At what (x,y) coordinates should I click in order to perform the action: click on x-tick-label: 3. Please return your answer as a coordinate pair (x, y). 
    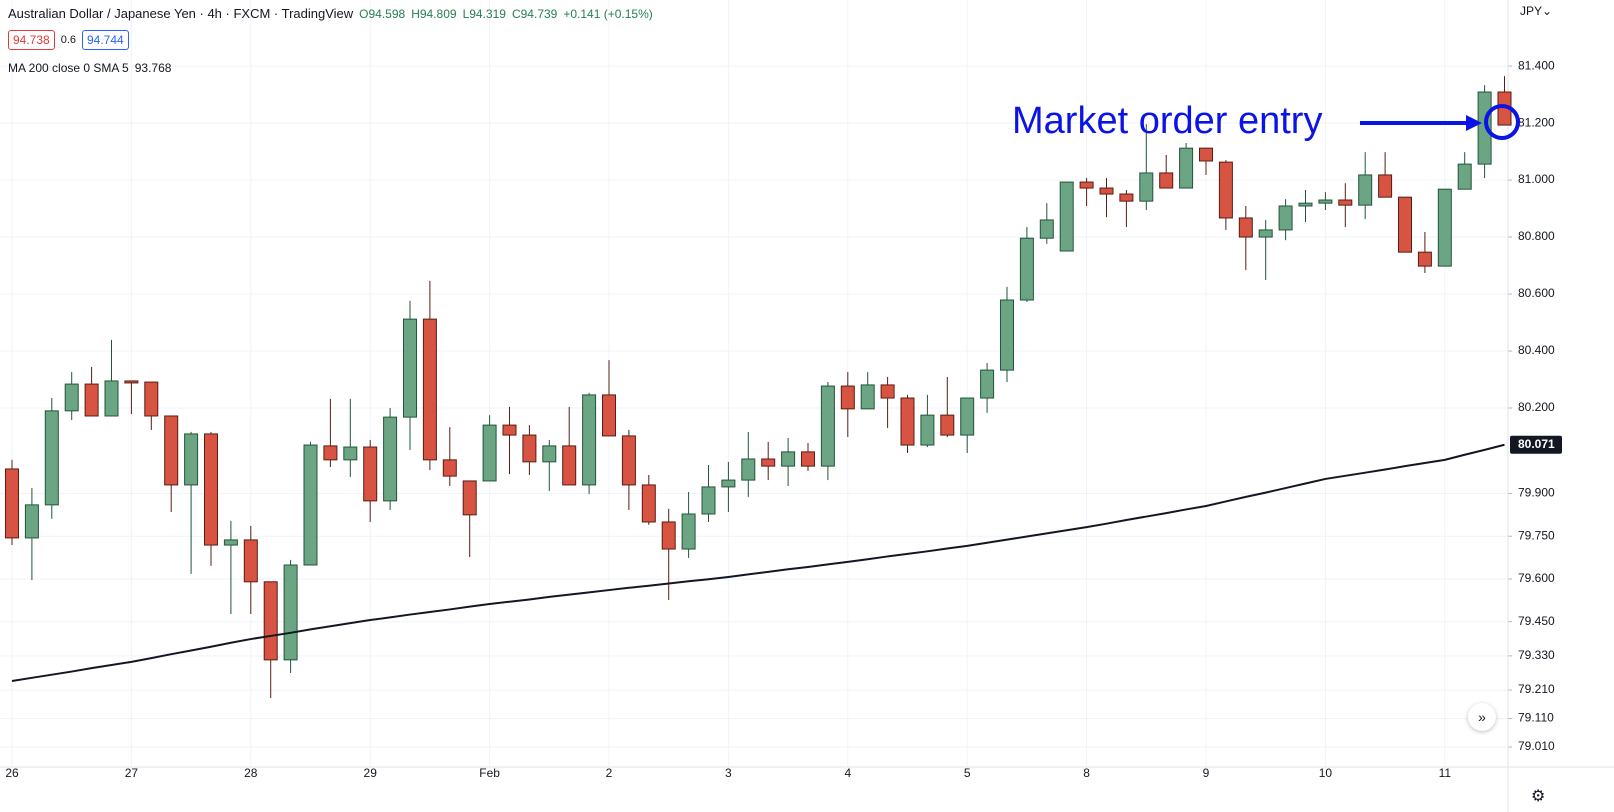
    Looking at the image, I should click on (728, 773).